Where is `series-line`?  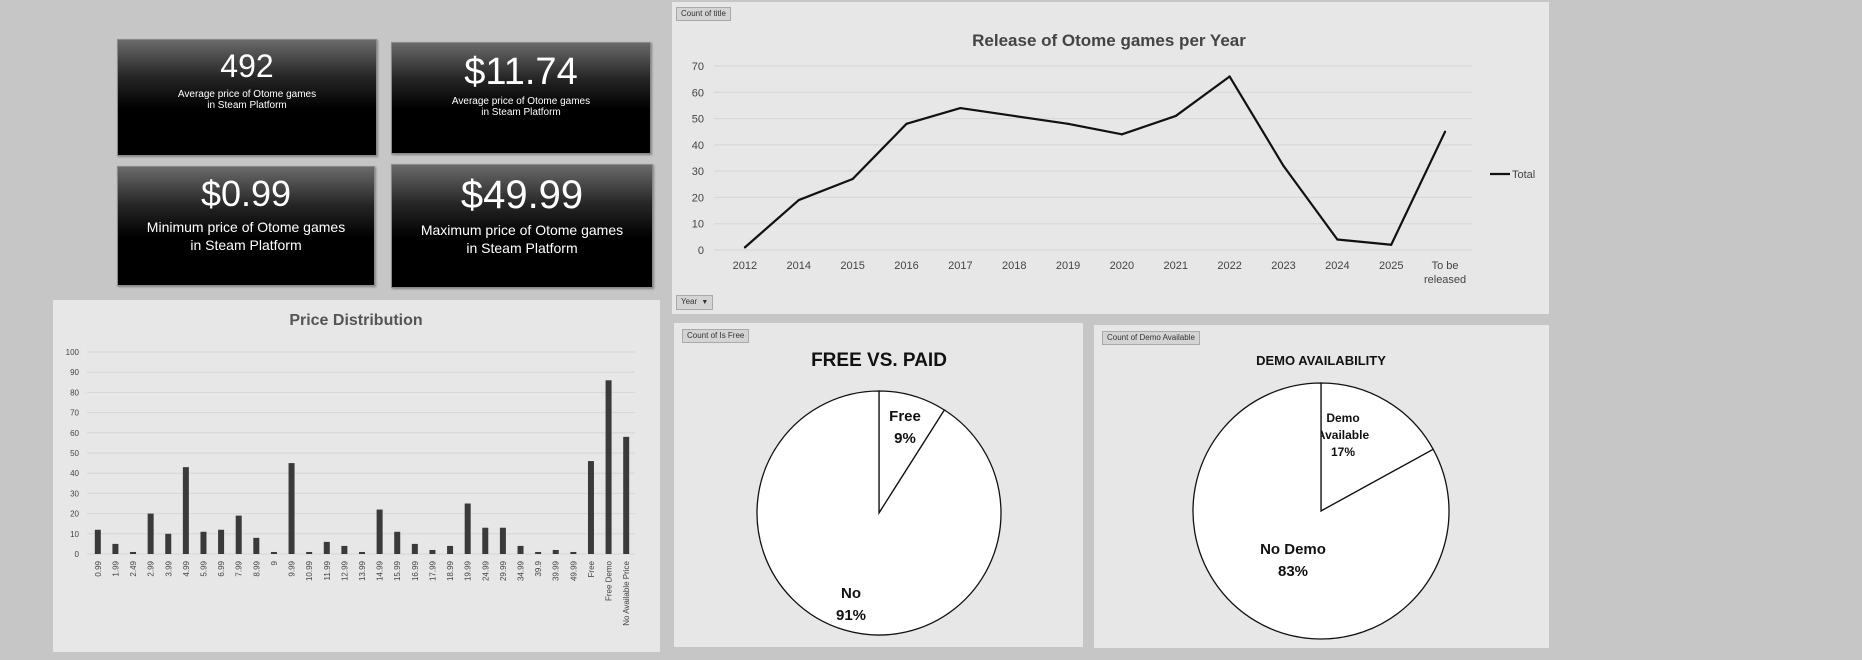
series-line is located at coordinates (1095, 162).